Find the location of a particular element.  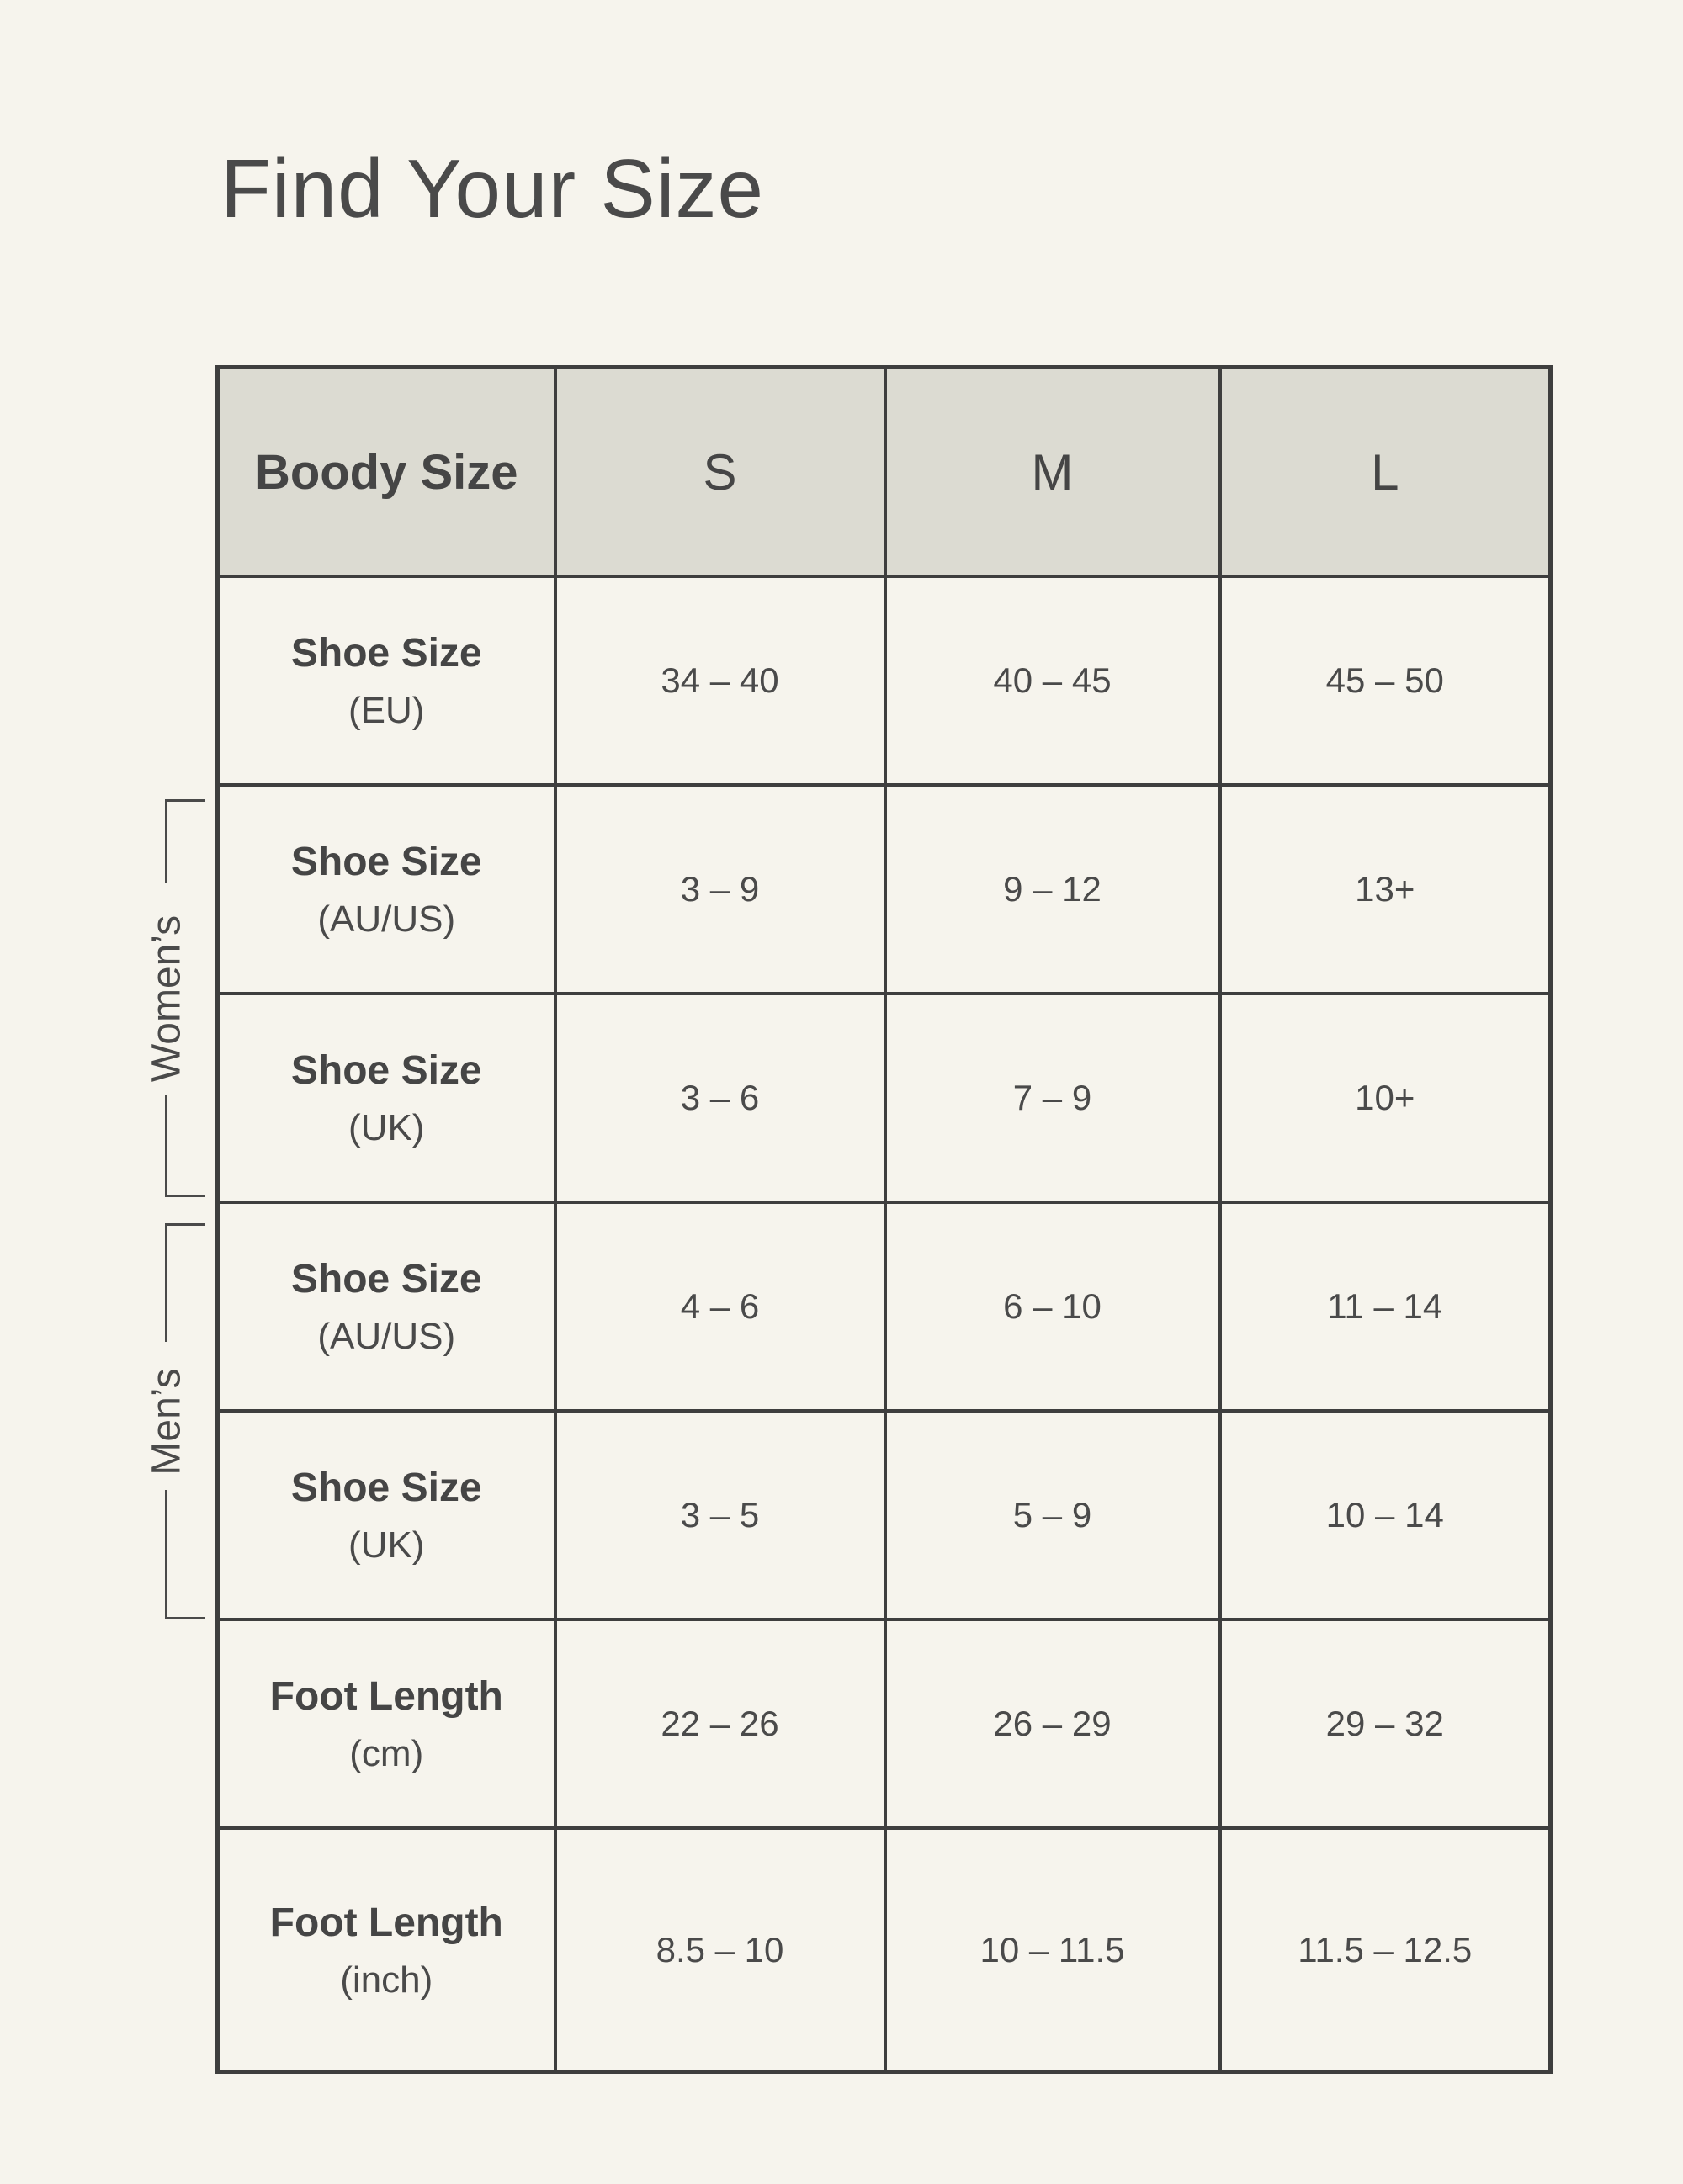

value-cell: 5 – 9 is located at coordinates (1052, 1515).